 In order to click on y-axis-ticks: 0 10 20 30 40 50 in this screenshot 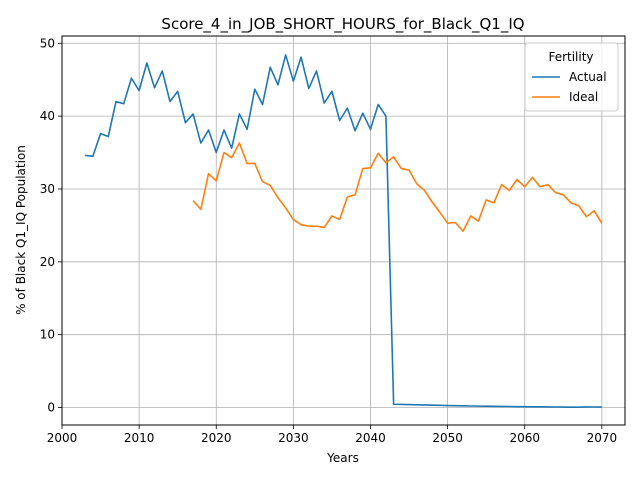, I will do `click(51, 225)`.